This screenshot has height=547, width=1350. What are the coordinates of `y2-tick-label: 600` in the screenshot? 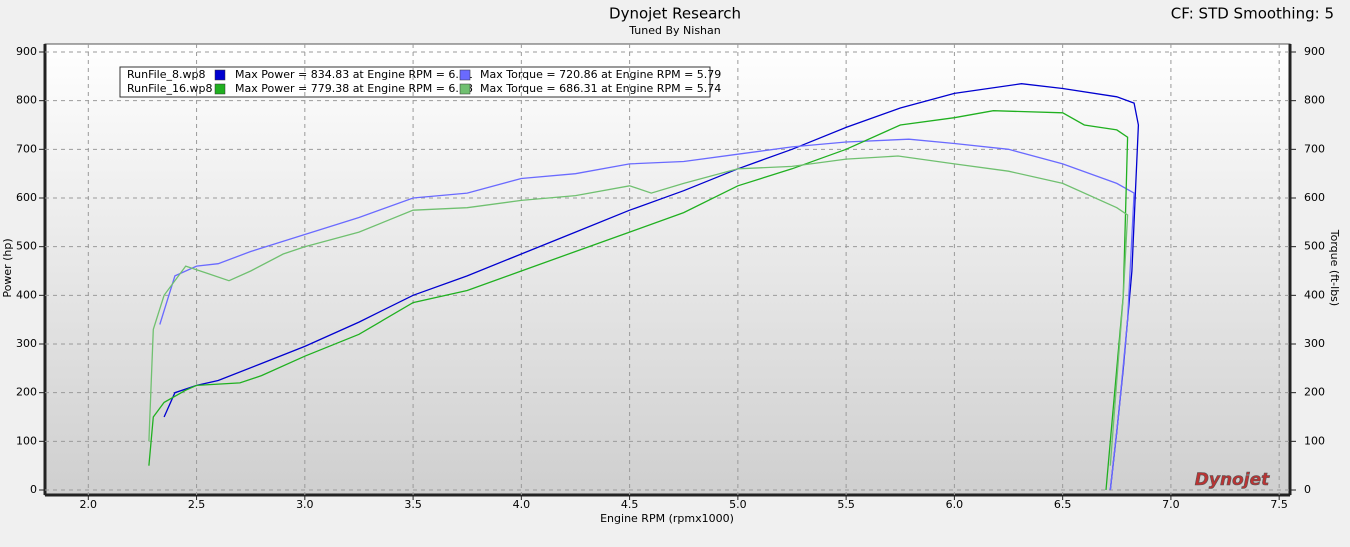 It's located at (1314, 197).